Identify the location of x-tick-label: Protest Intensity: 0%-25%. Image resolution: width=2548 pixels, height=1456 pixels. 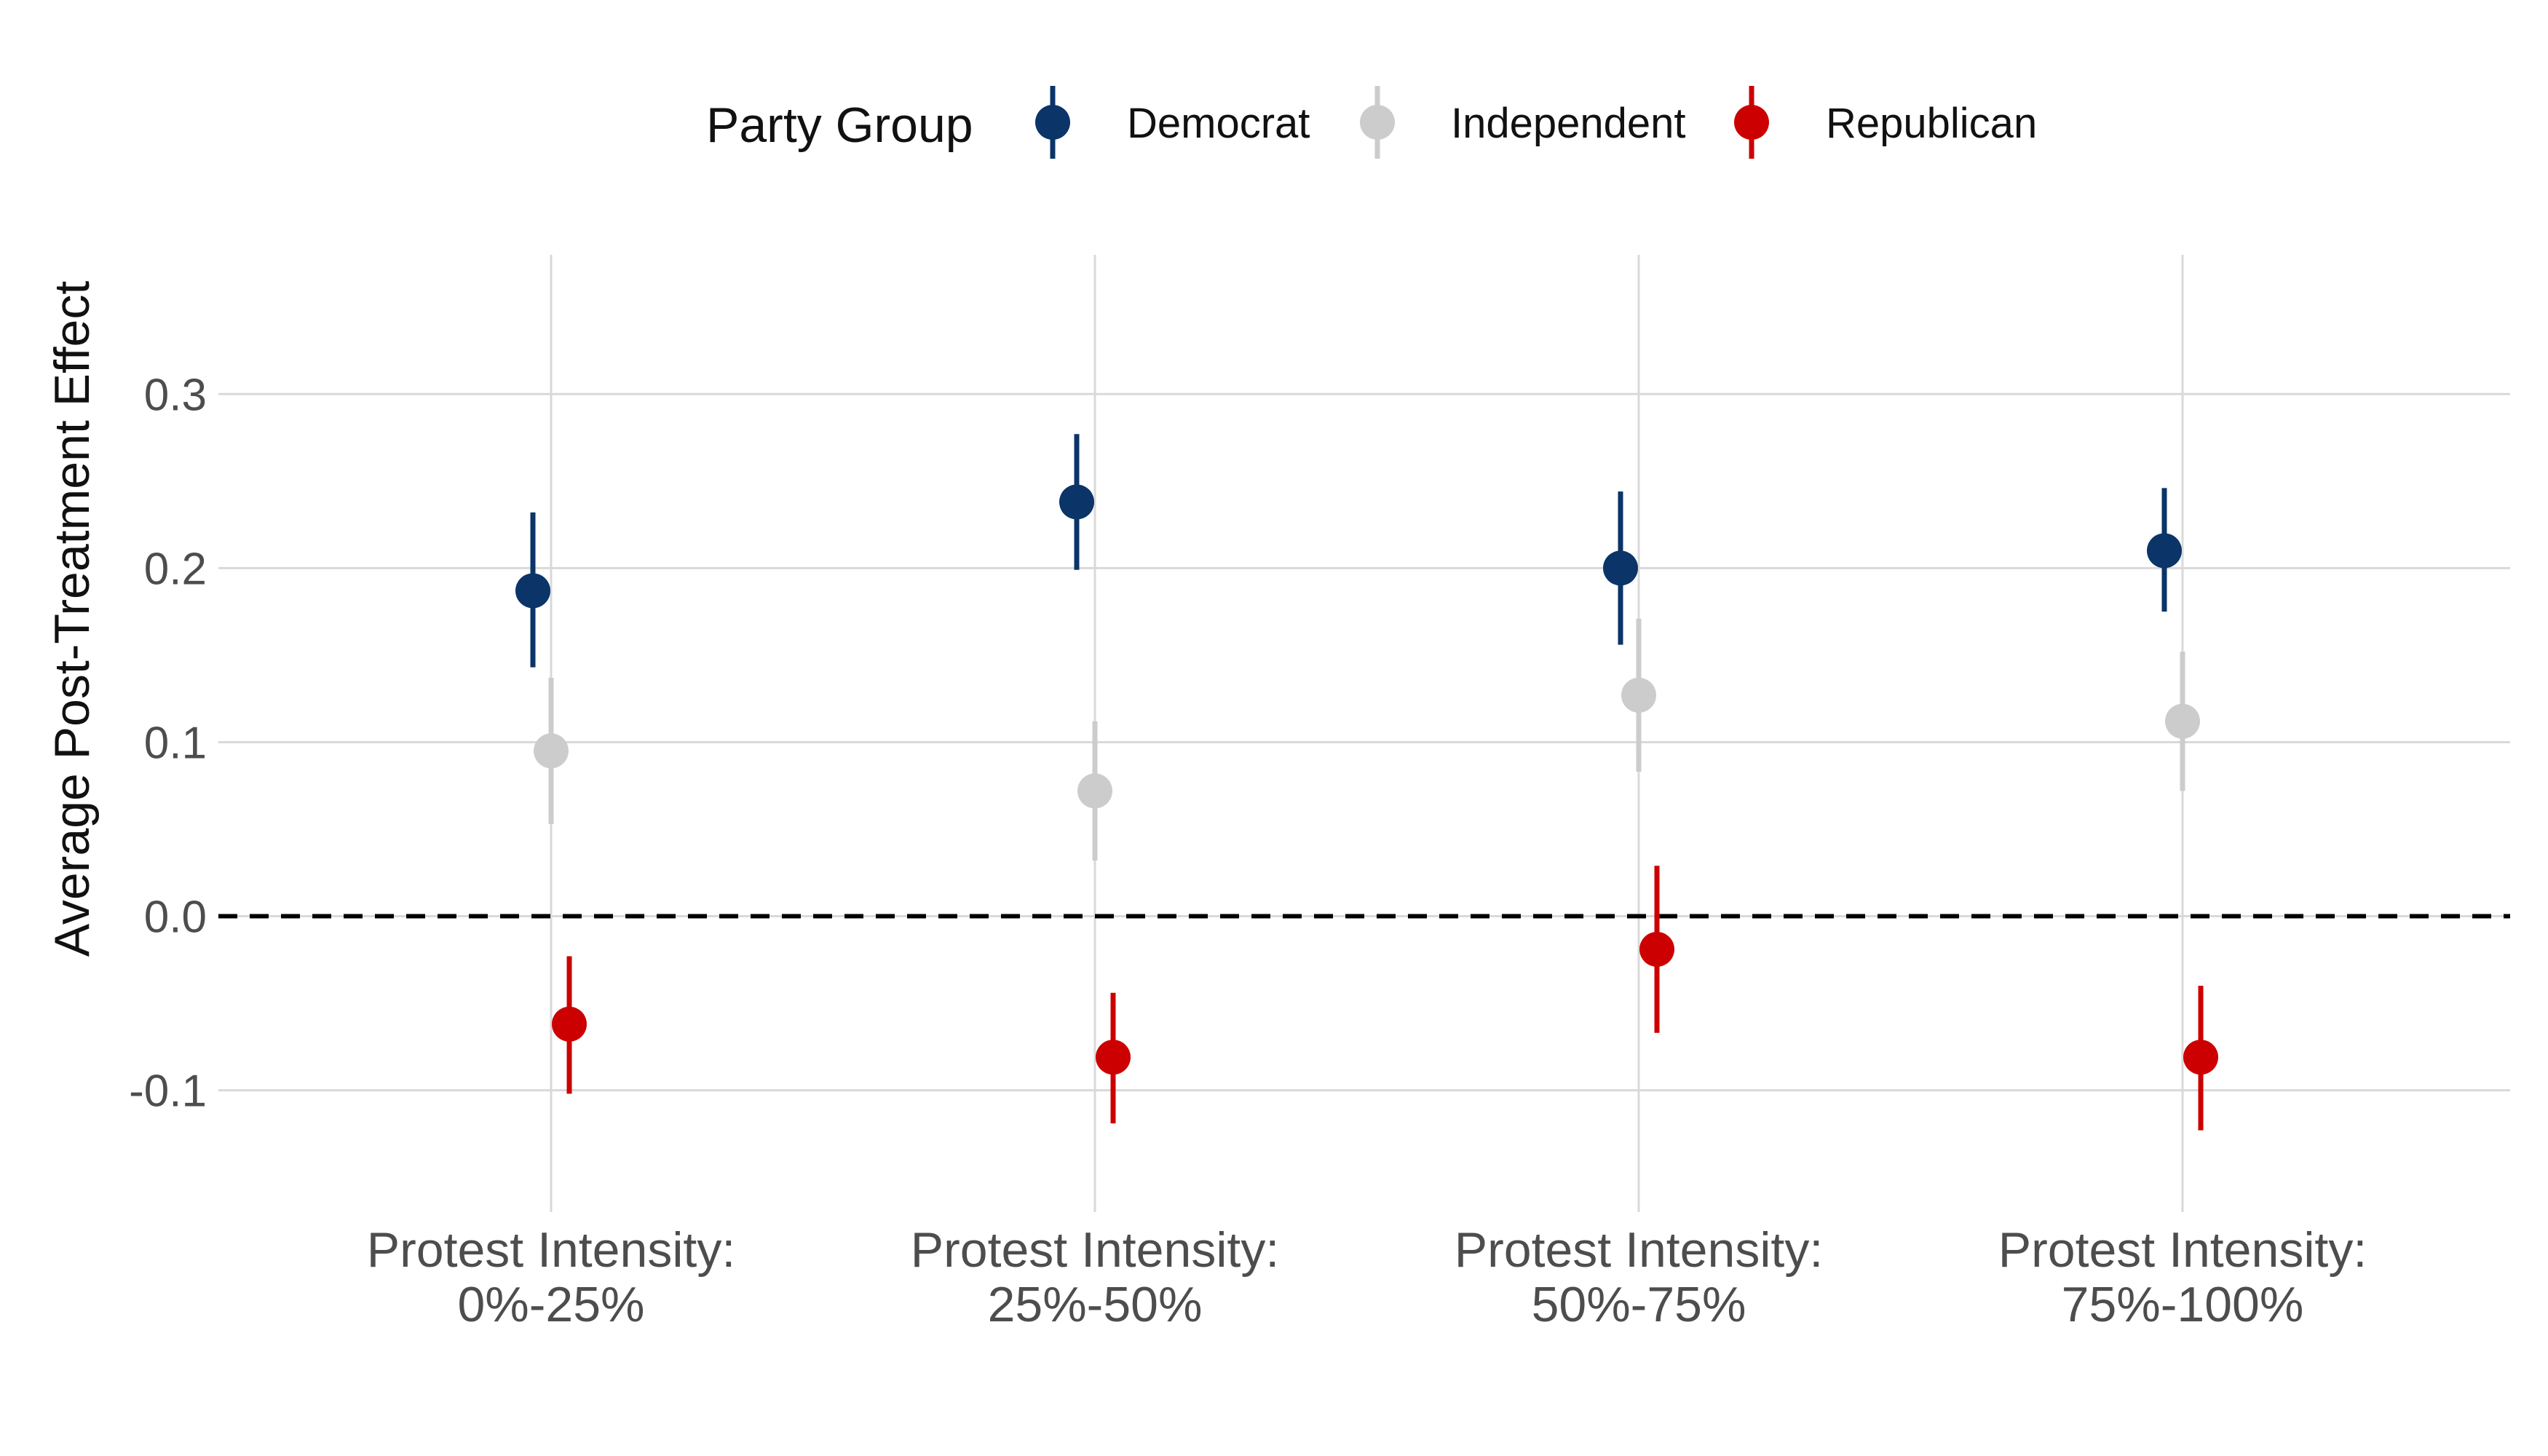
(551, 1277).